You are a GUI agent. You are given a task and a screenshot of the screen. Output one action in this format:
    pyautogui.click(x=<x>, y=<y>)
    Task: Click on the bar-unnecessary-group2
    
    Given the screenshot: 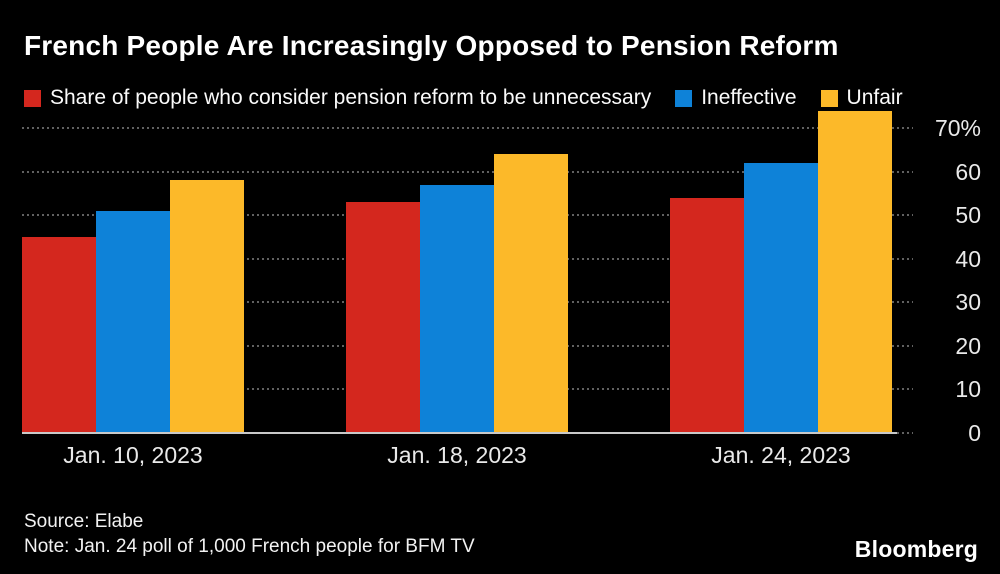 What is the action you would take?
    pyautogui.click(x=383, y=317)
    